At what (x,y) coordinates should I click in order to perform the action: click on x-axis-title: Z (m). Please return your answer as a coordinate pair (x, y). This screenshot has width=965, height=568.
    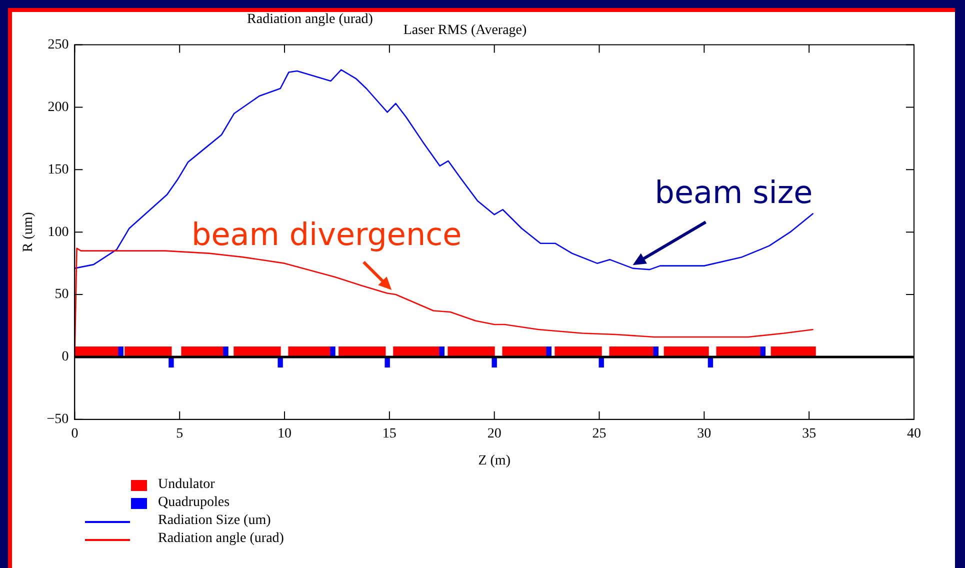
    Looking at the image, I should click on (494, 460).